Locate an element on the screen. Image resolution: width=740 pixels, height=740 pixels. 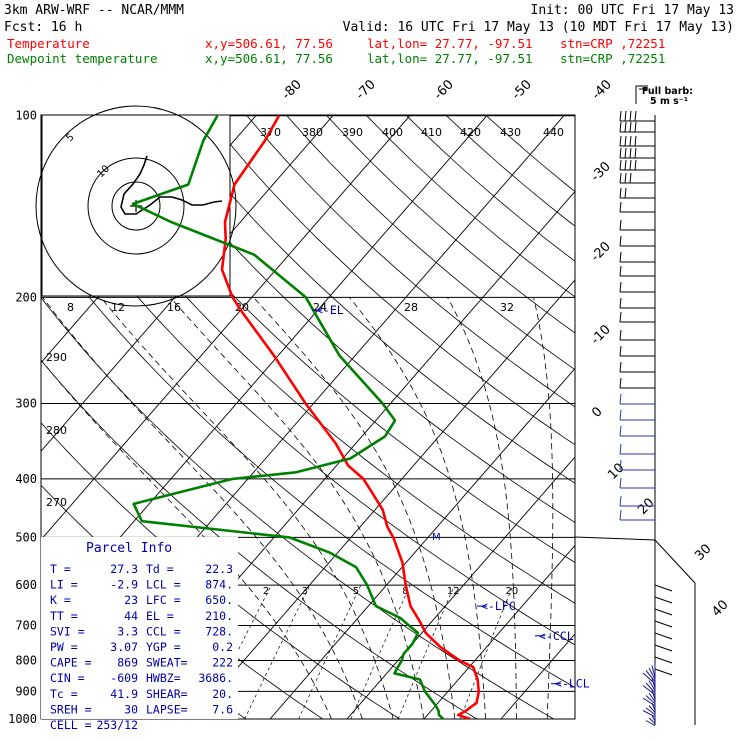
isotherm-tick-label: 10 is located at coordinates (616, 472).